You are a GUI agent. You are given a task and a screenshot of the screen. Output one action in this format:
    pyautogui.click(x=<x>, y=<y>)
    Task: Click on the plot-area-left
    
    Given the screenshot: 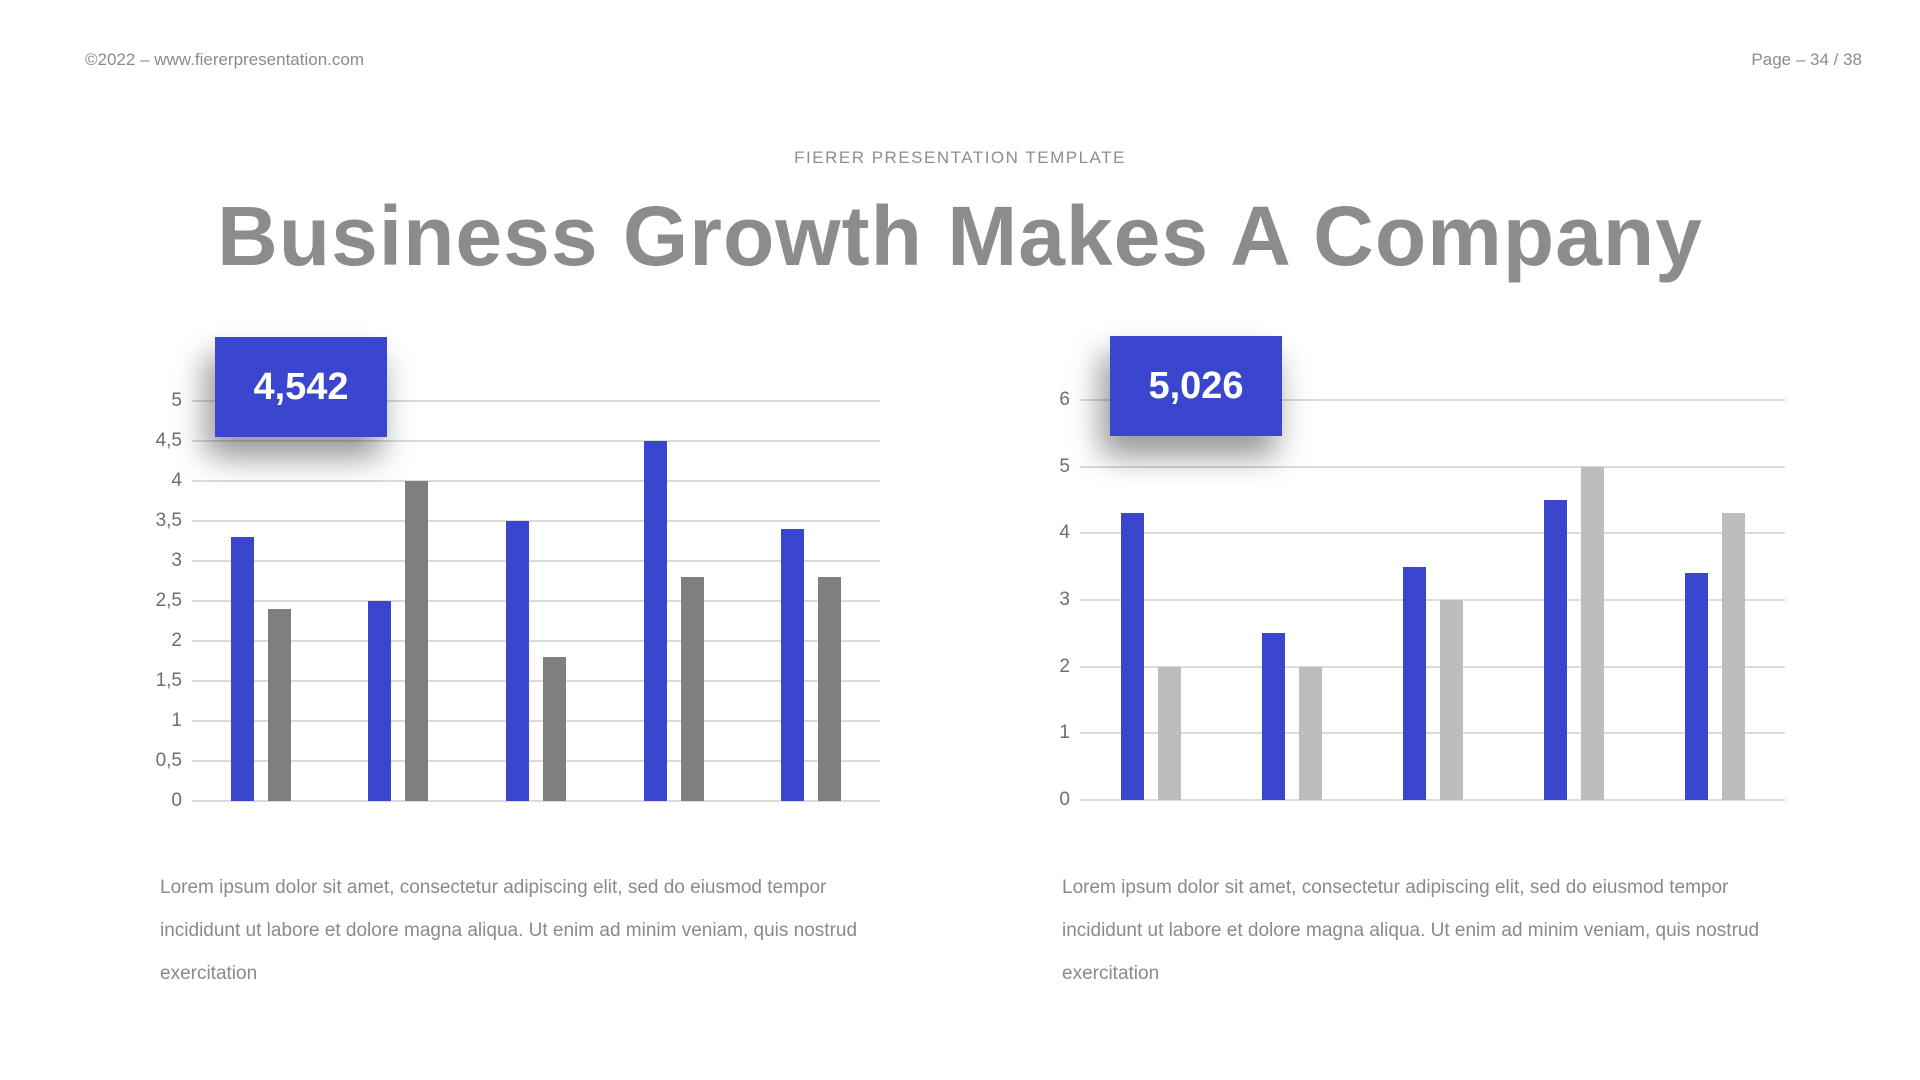 What is the action you would take?
    pyautogui.click(x=536, y=601)
    